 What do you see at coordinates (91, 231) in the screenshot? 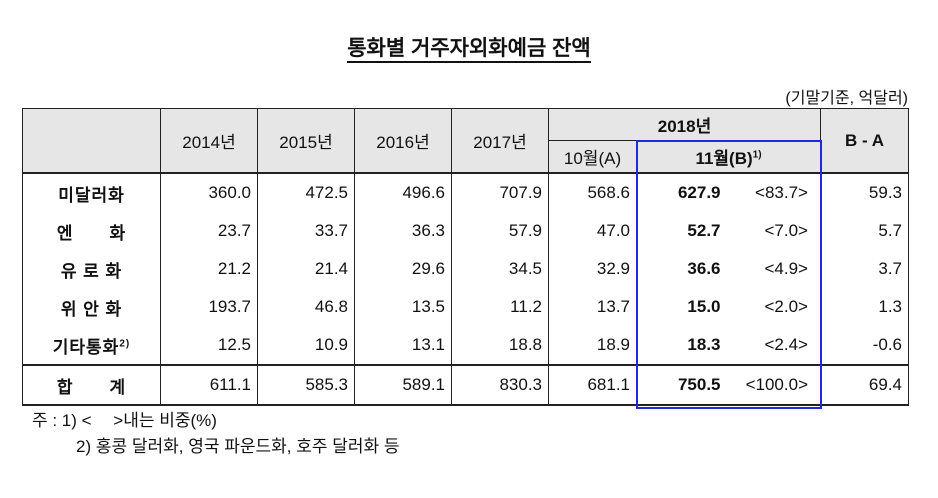
I see `row-label: 엔 화` at bounding box center [91, 231].